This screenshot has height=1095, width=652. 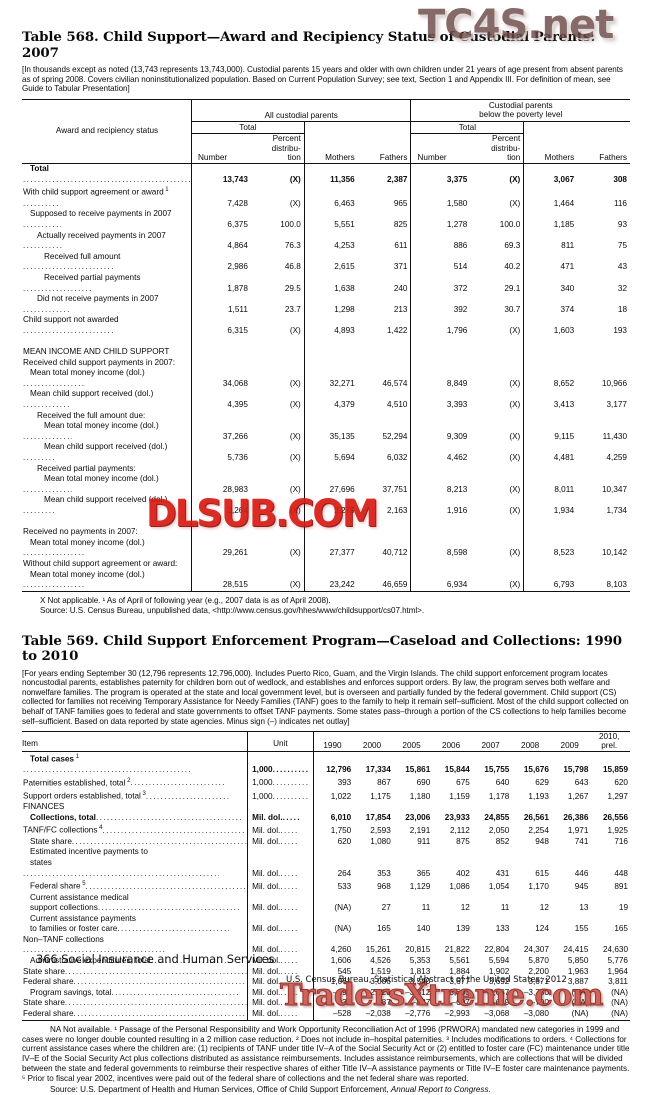 I want to click on data-cell: –2,038, so click(x=373, y=1015).